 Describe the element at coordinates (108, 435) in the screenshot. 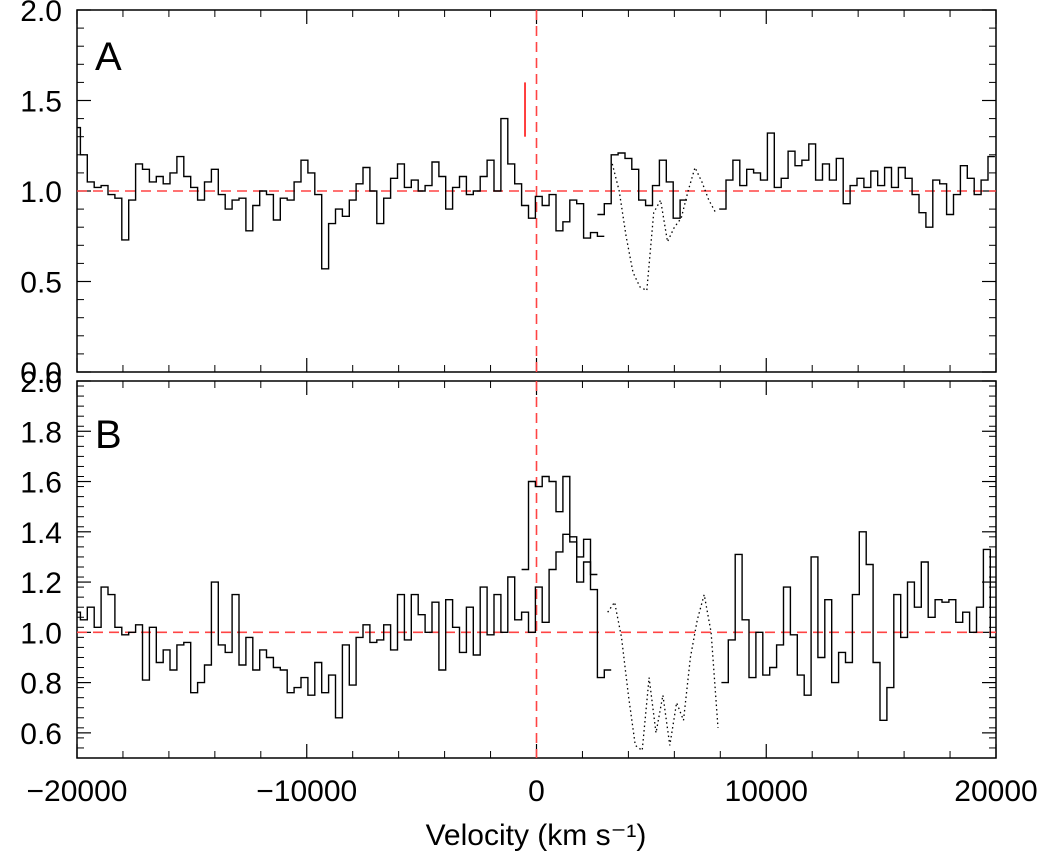

I see `panel-b-label: B` at that location.